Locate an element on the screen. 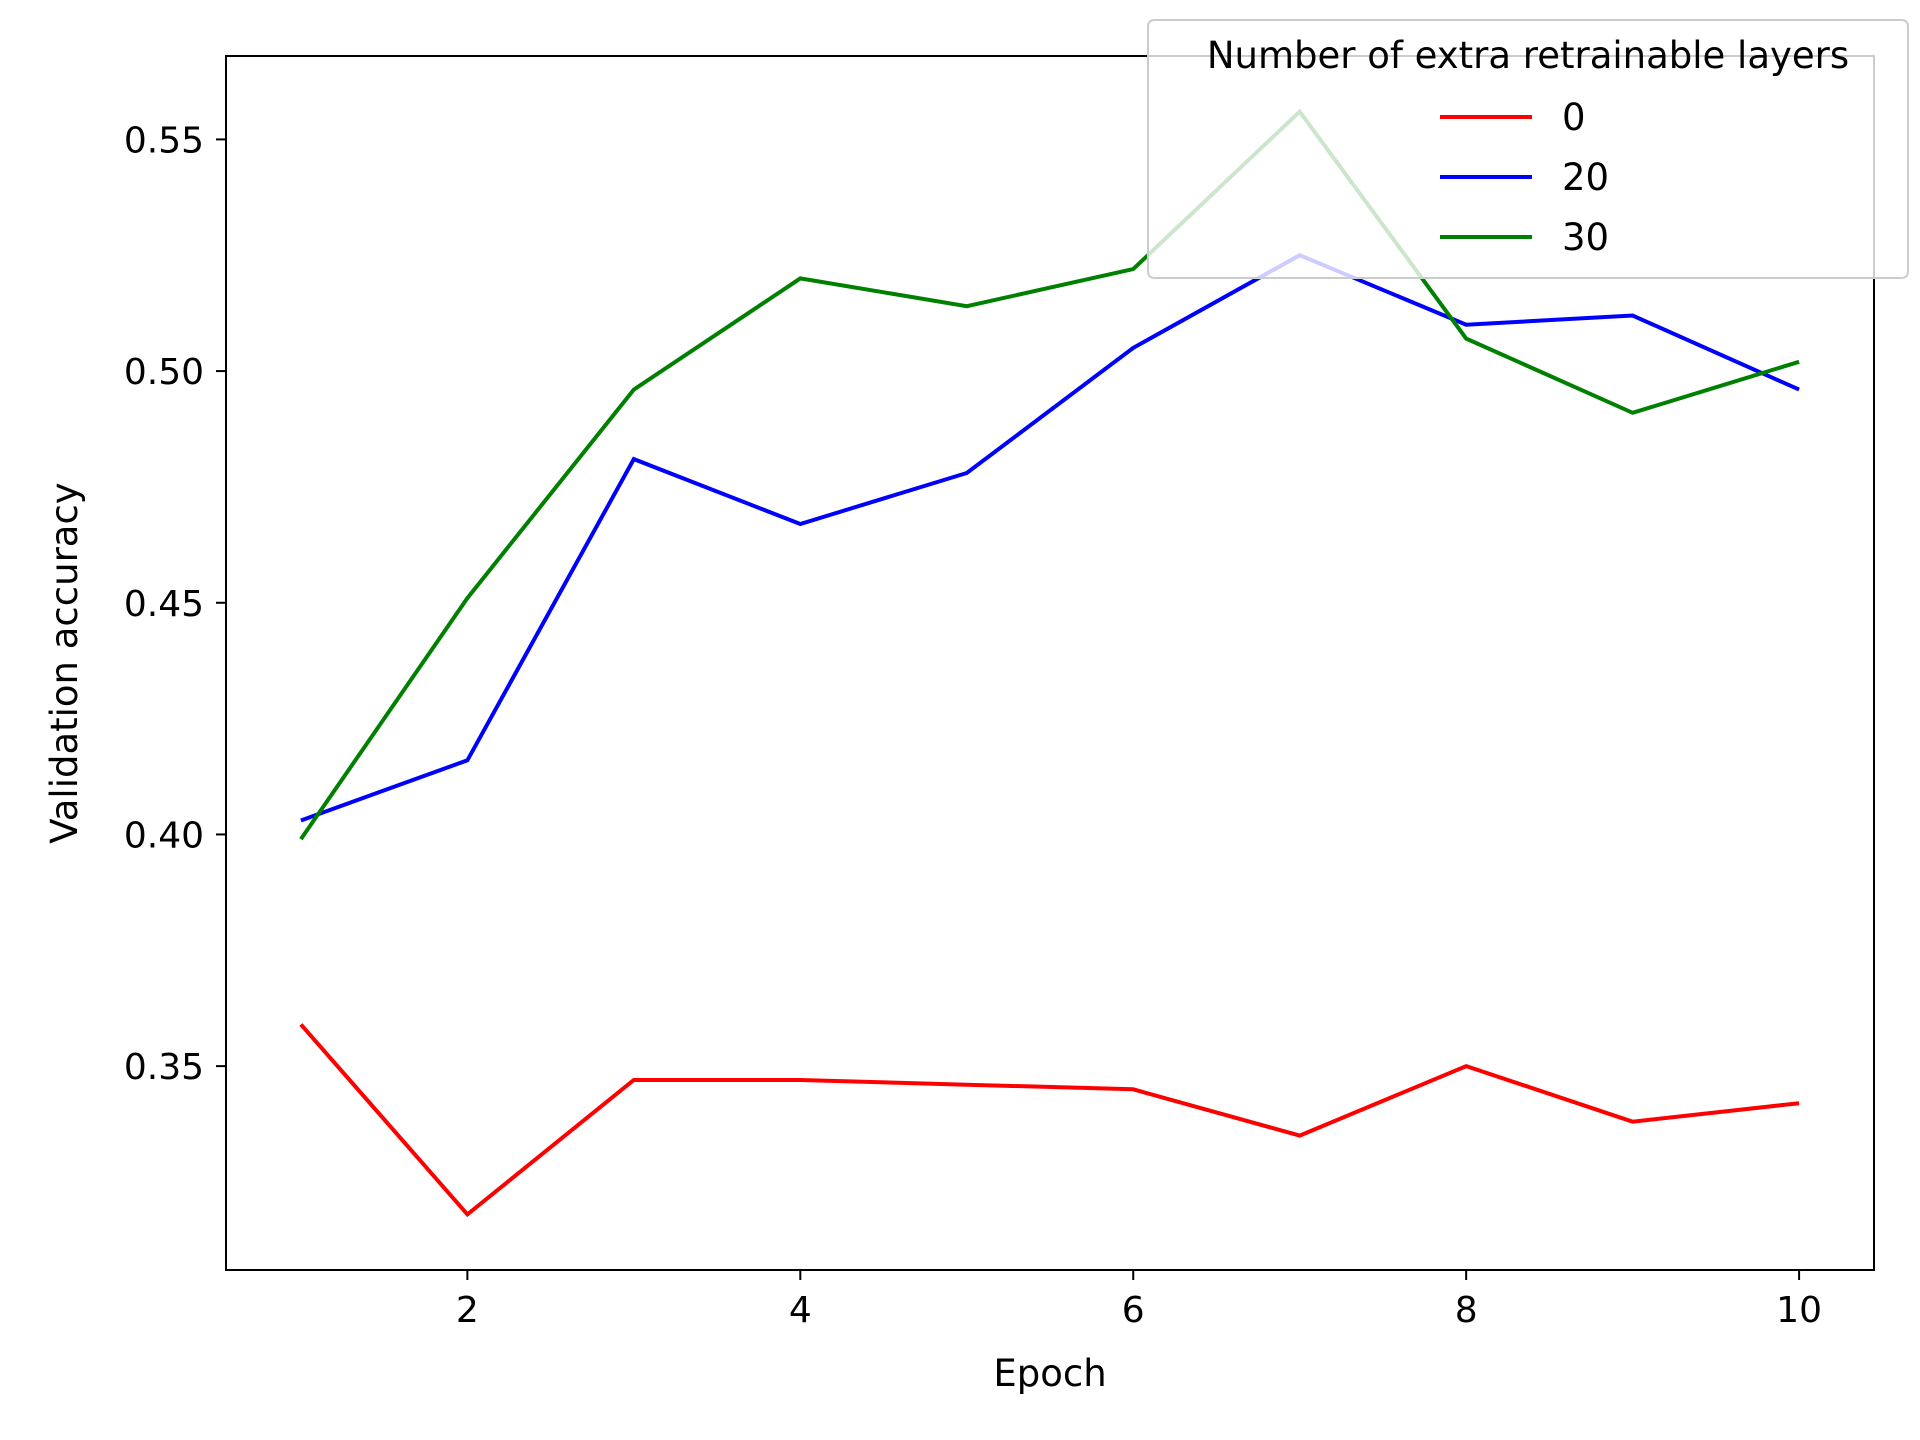 The width and height of the screenshot is (1920, 1440). legend-box is located at coordinates (1528, 149).